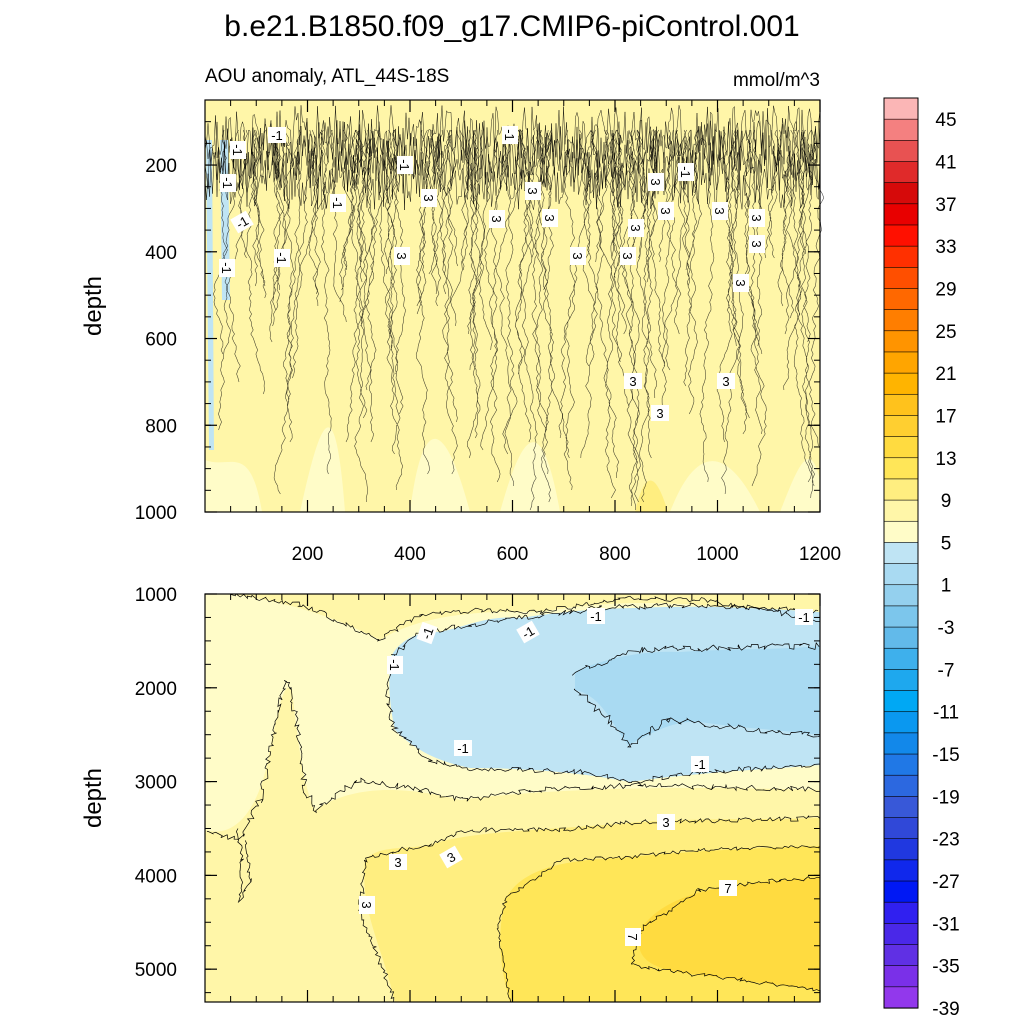 The image size is (1024, 1024). Describe the element at coordinates (93, 306) in the screenshot. I see `upper-y-axis-label: depth` at that location.